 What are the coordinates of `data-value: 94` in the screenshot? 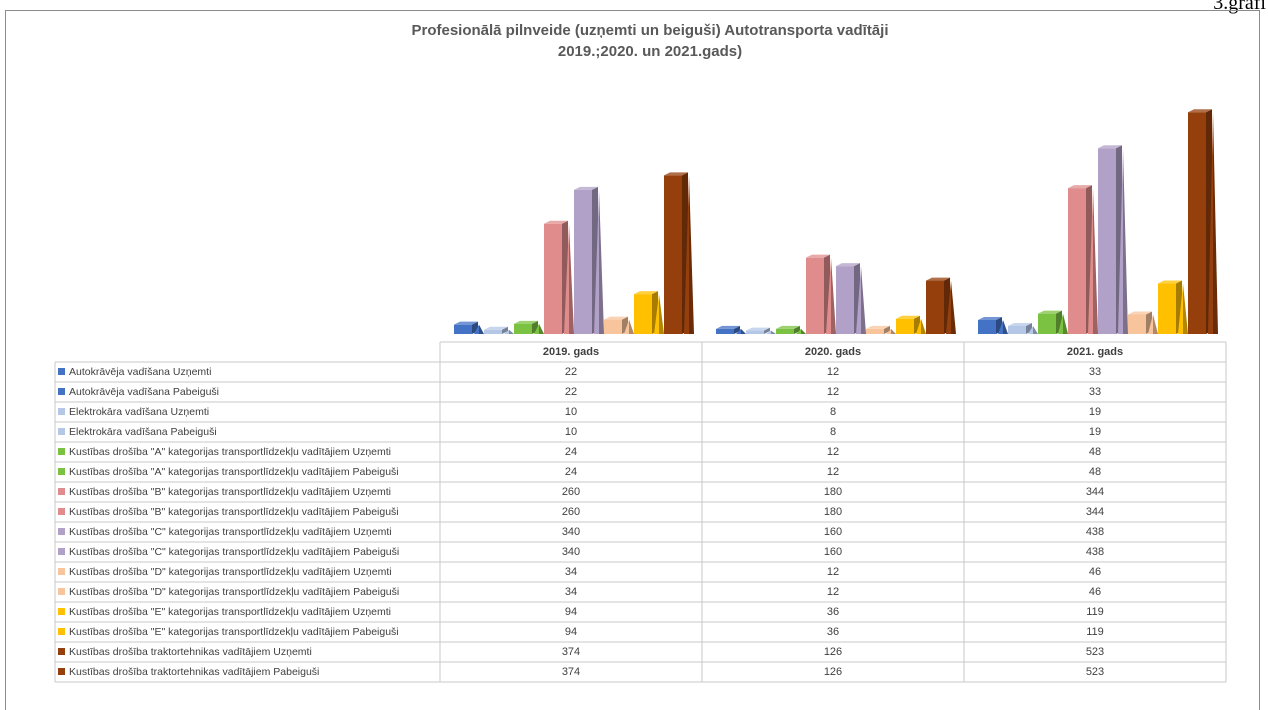 It's located at (571, 612).